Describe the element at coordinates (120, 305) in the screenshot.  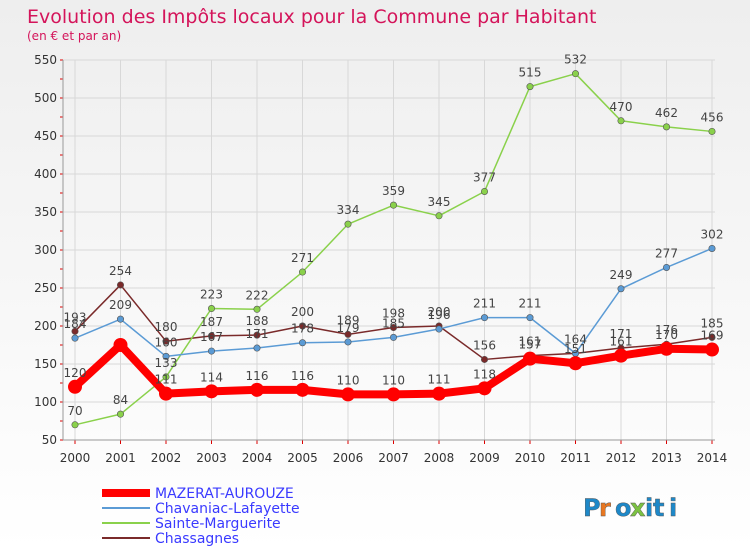
I see `data-label: 209` at that location.